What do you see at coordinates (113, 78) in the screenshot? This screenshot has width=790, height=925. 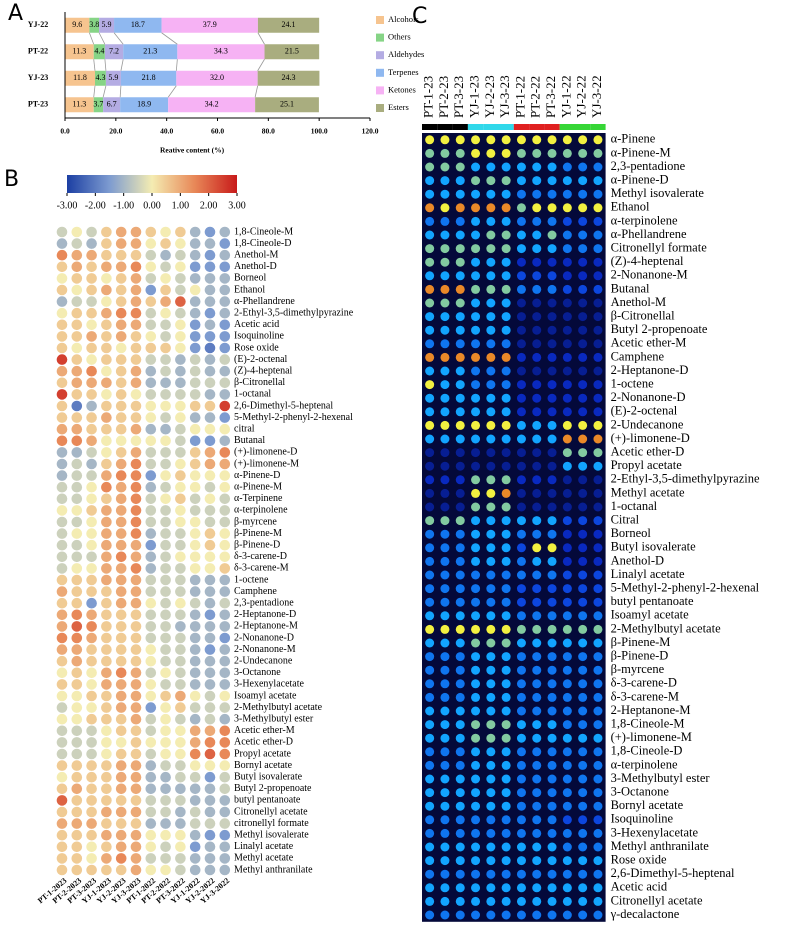 I see `bar-segment` at bounding box center [113, 78].